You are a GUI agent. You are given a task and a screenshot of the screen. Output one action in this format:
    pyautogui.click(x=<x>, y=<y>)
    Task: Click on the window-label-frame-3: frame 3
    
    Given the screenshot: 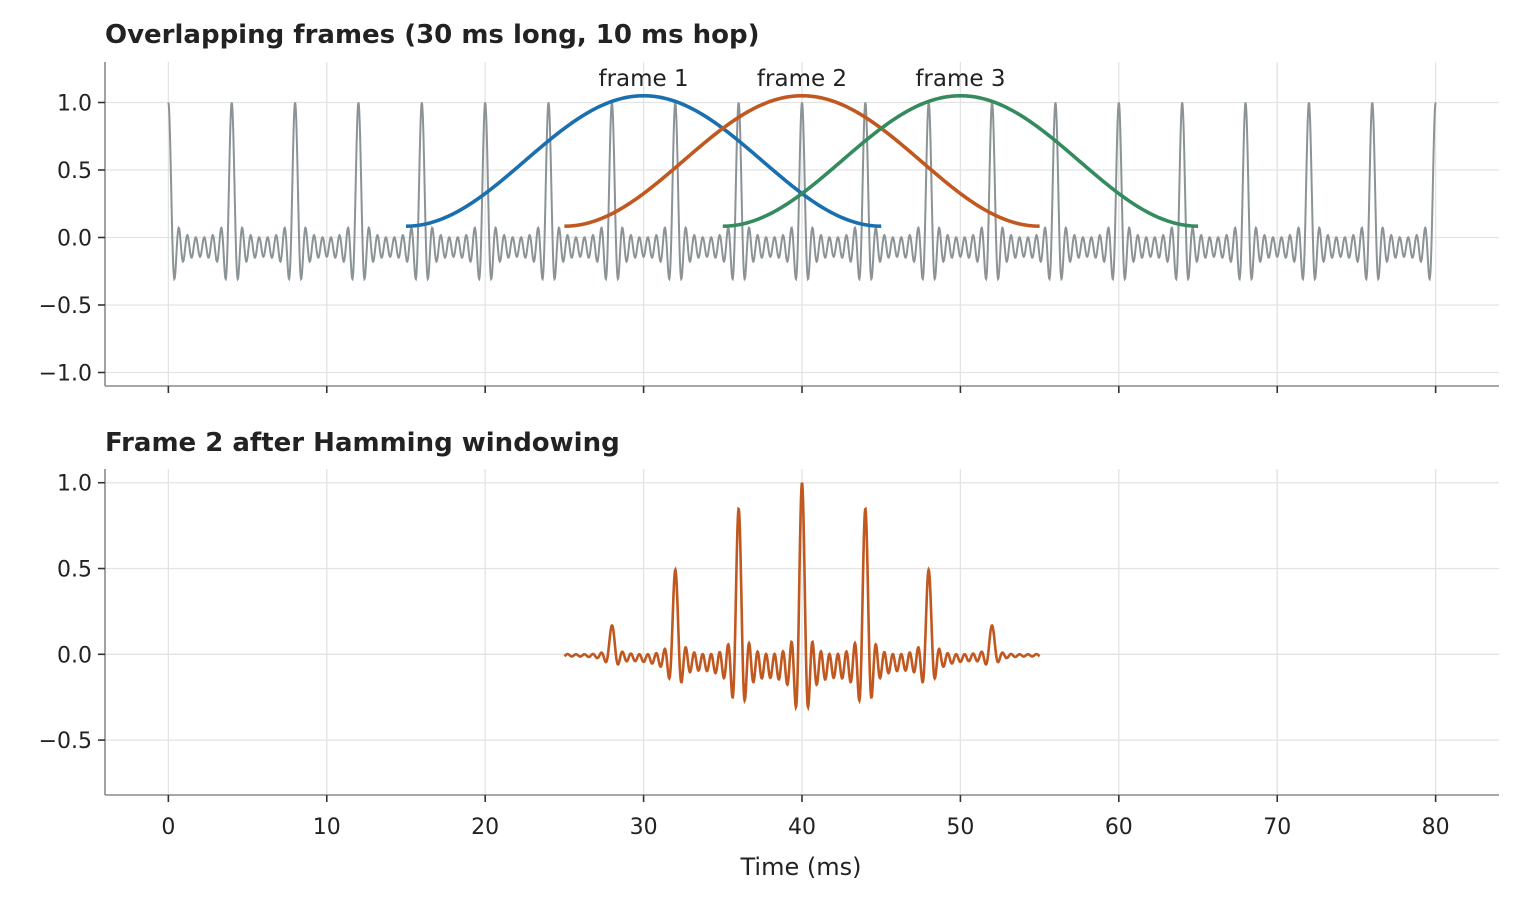 What is the action you would take?
    pyautogui.click(x=960, y=79)
    